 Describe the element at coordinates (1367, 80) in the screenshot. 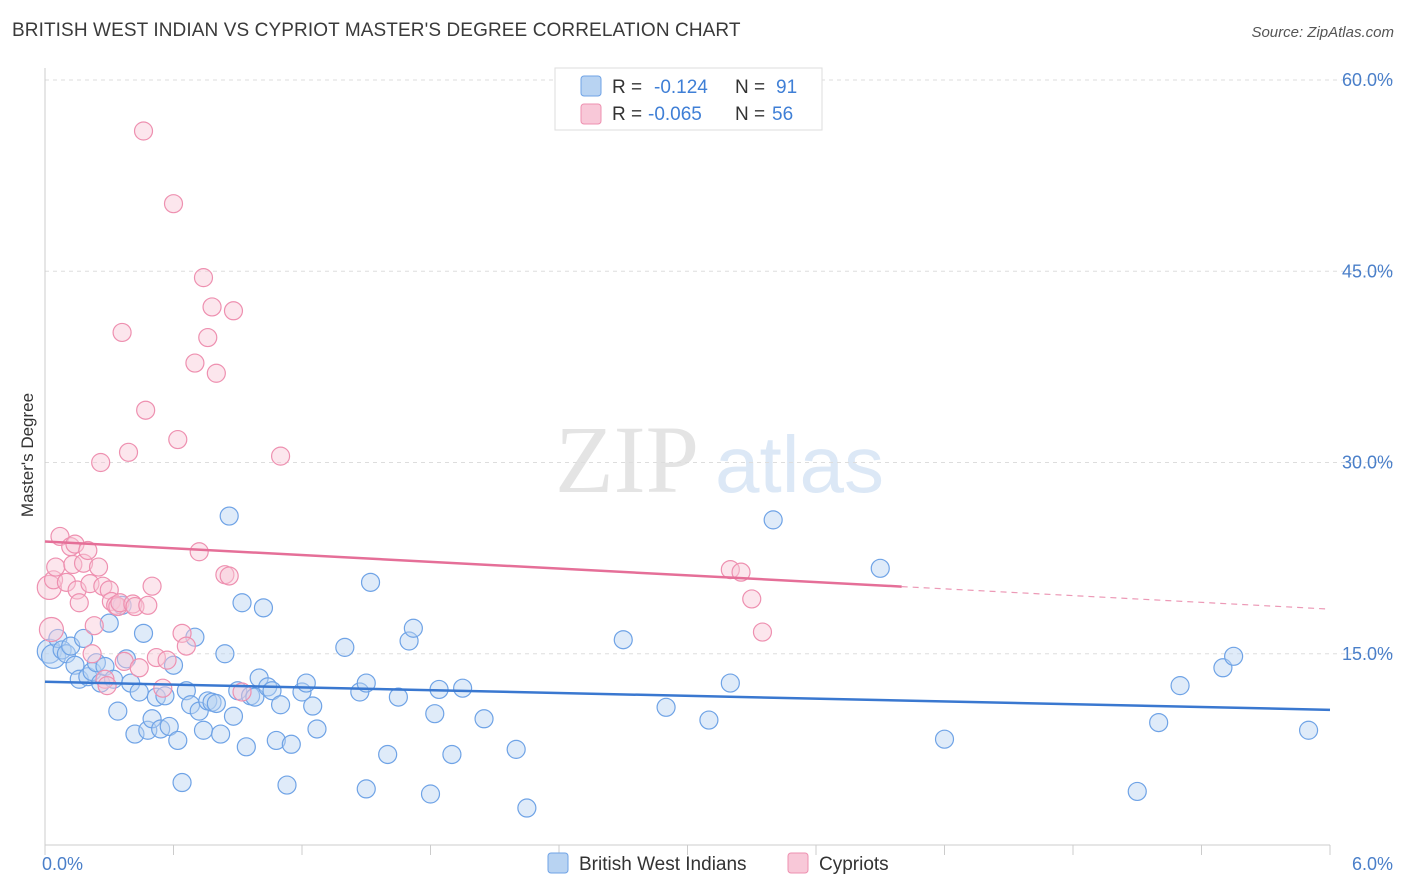

I see `y-tick-label: 60.0%` at that location.